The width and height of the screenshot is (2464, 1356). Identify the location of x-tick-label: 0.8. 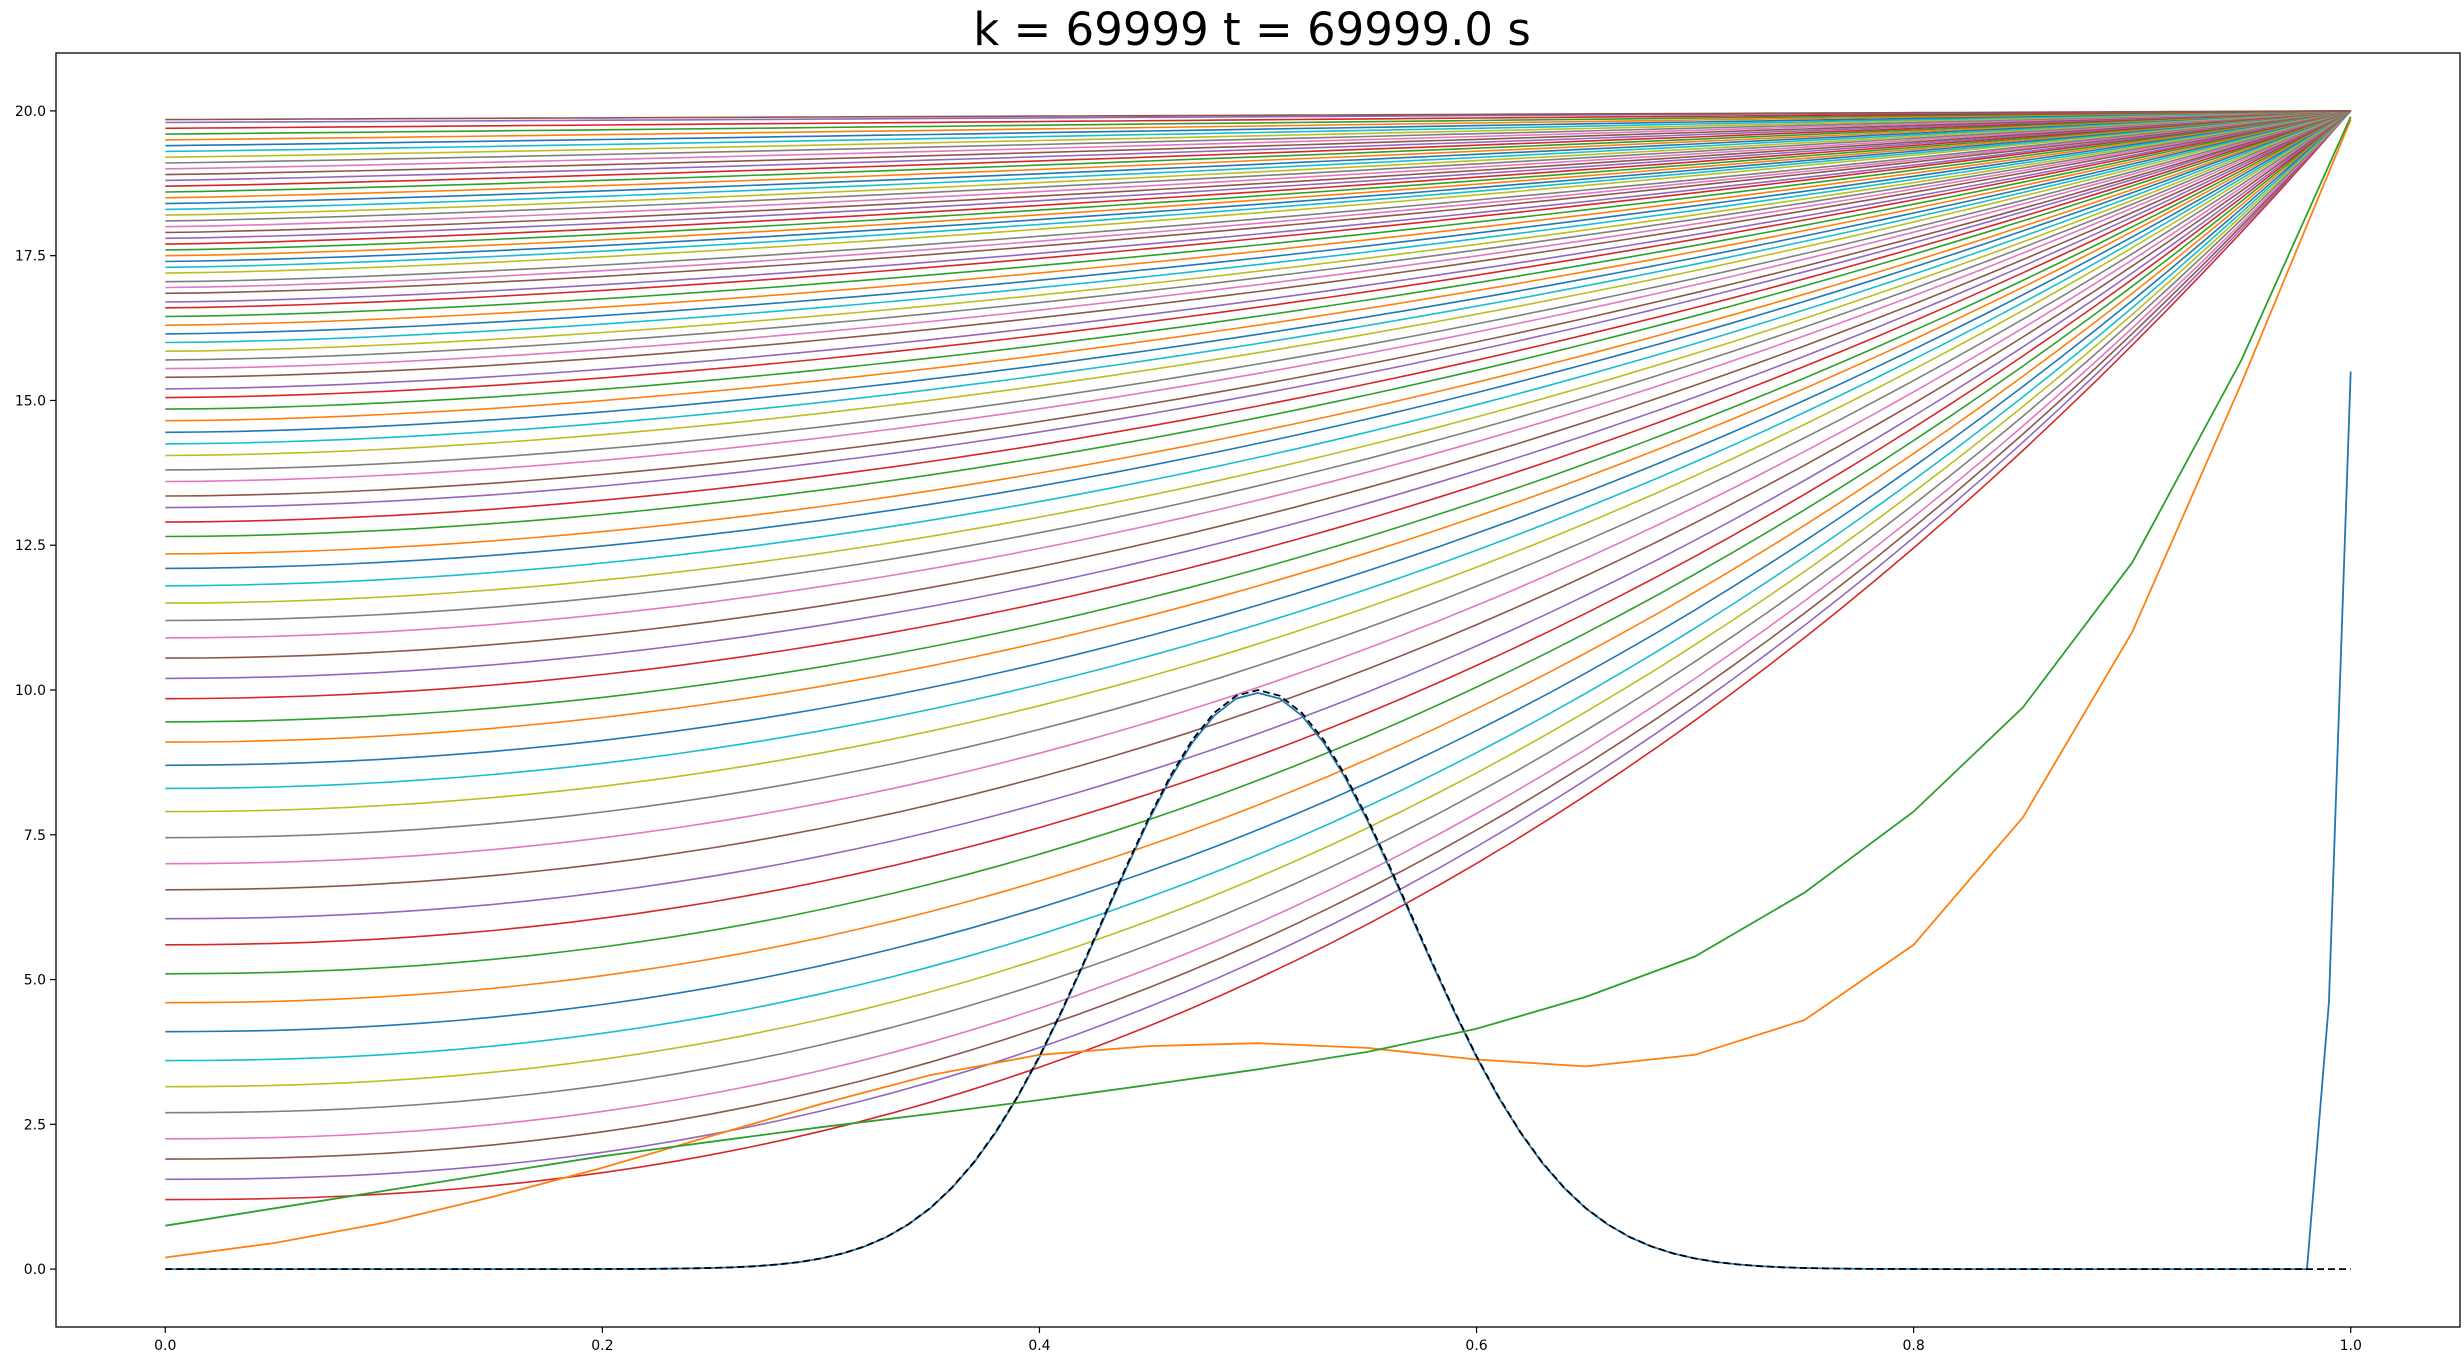
(1914, 1346).